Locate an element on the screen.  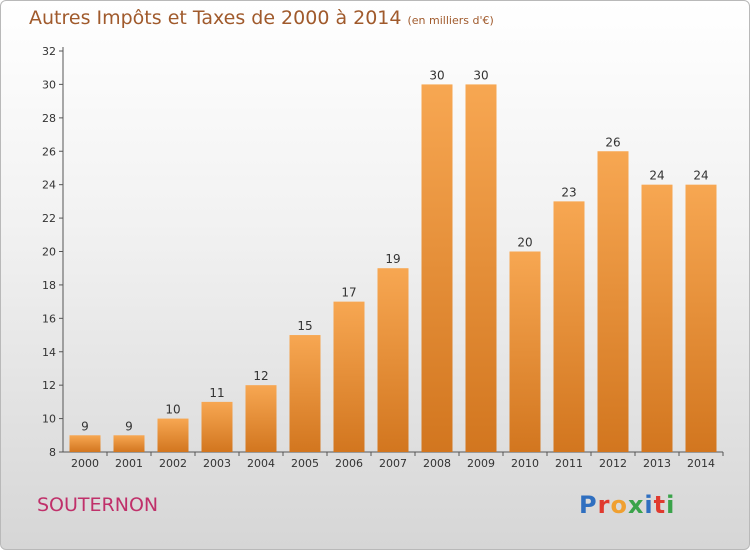
logo-letter: P is located at coordinates (588, 505).